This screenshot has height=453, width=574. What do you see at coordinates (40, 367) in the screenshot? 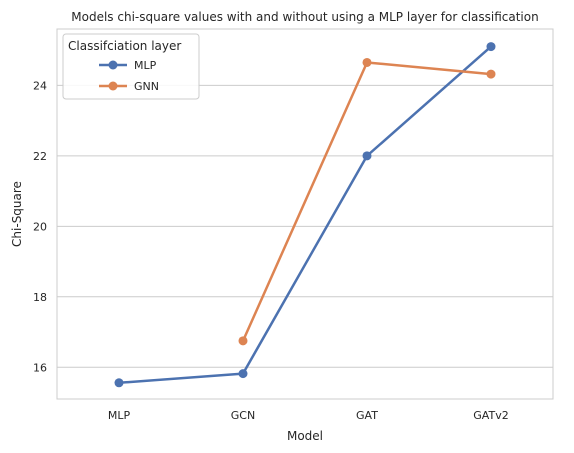
I see `y-tick-label: 16` at bounding box center [40, 367].